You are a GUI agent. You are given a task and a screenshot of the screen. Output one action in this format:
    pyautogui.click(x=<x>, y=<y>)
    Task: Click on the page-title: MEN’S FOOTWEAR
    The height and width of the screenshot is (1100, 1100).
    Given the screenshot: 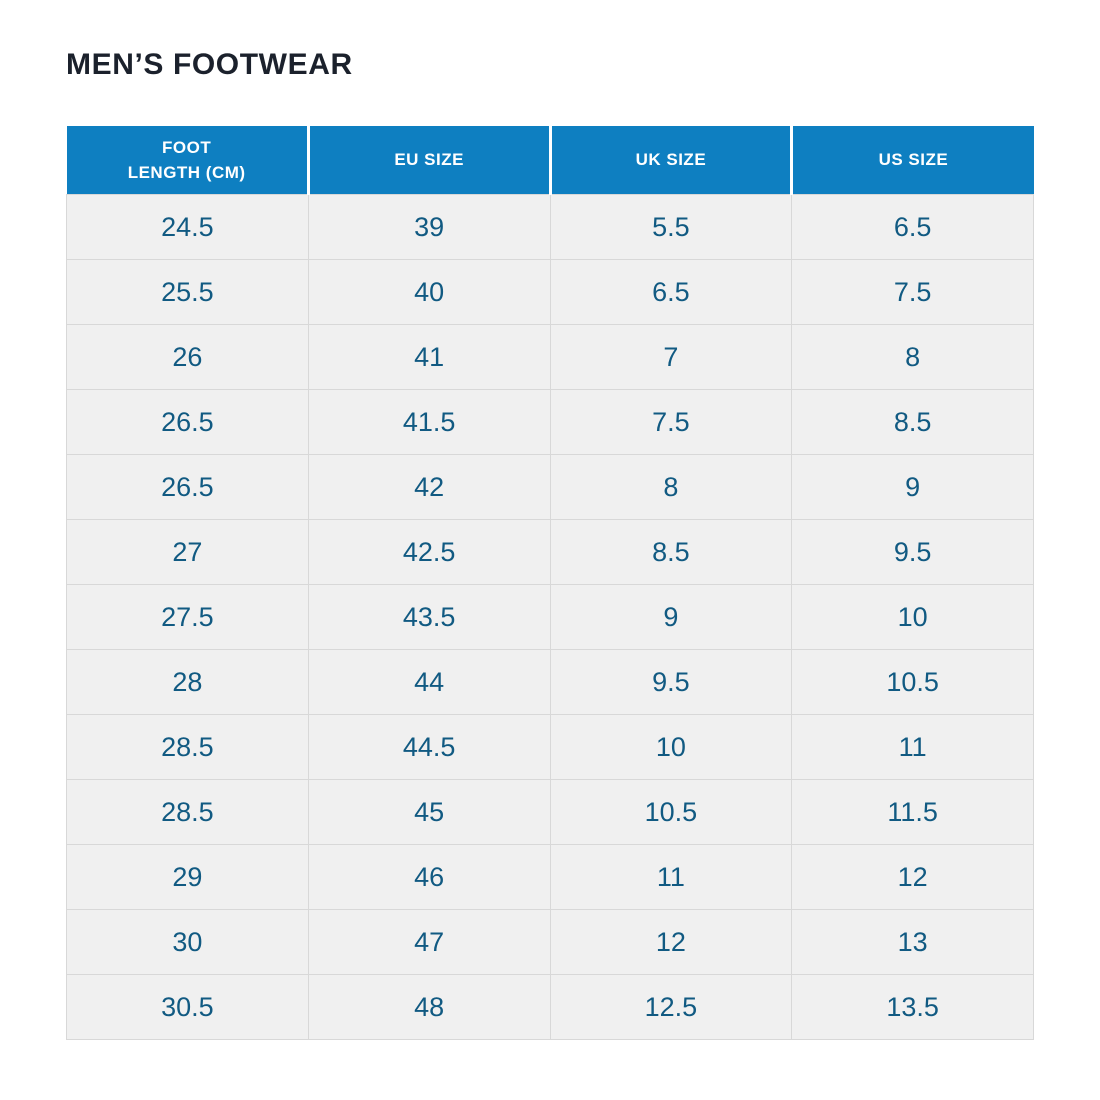 What is the action you would take?
    pyautogui.click(x=209, y=64)
    